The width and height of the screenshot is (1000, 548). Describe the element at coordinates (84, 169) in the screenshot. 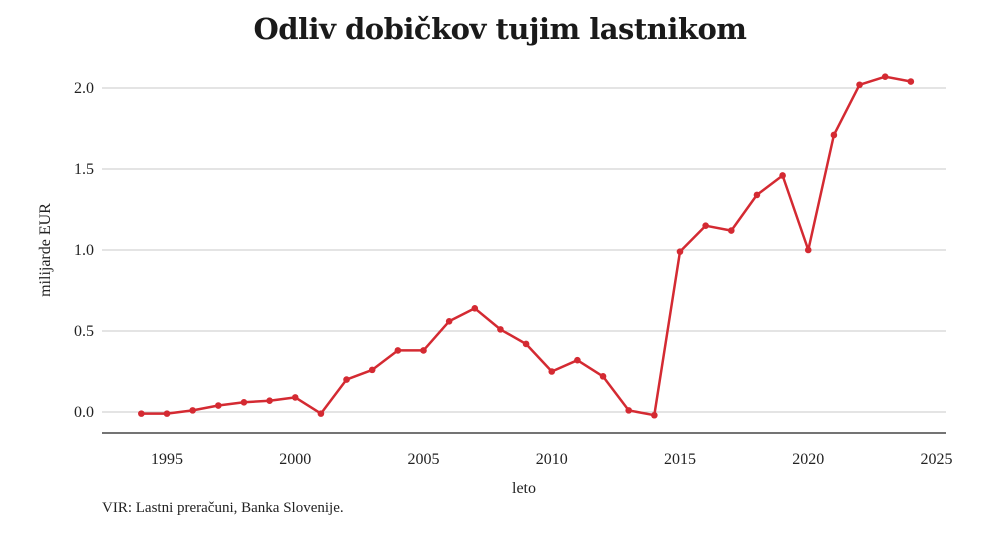

I see `y-tick-label: 1.5` at that location.